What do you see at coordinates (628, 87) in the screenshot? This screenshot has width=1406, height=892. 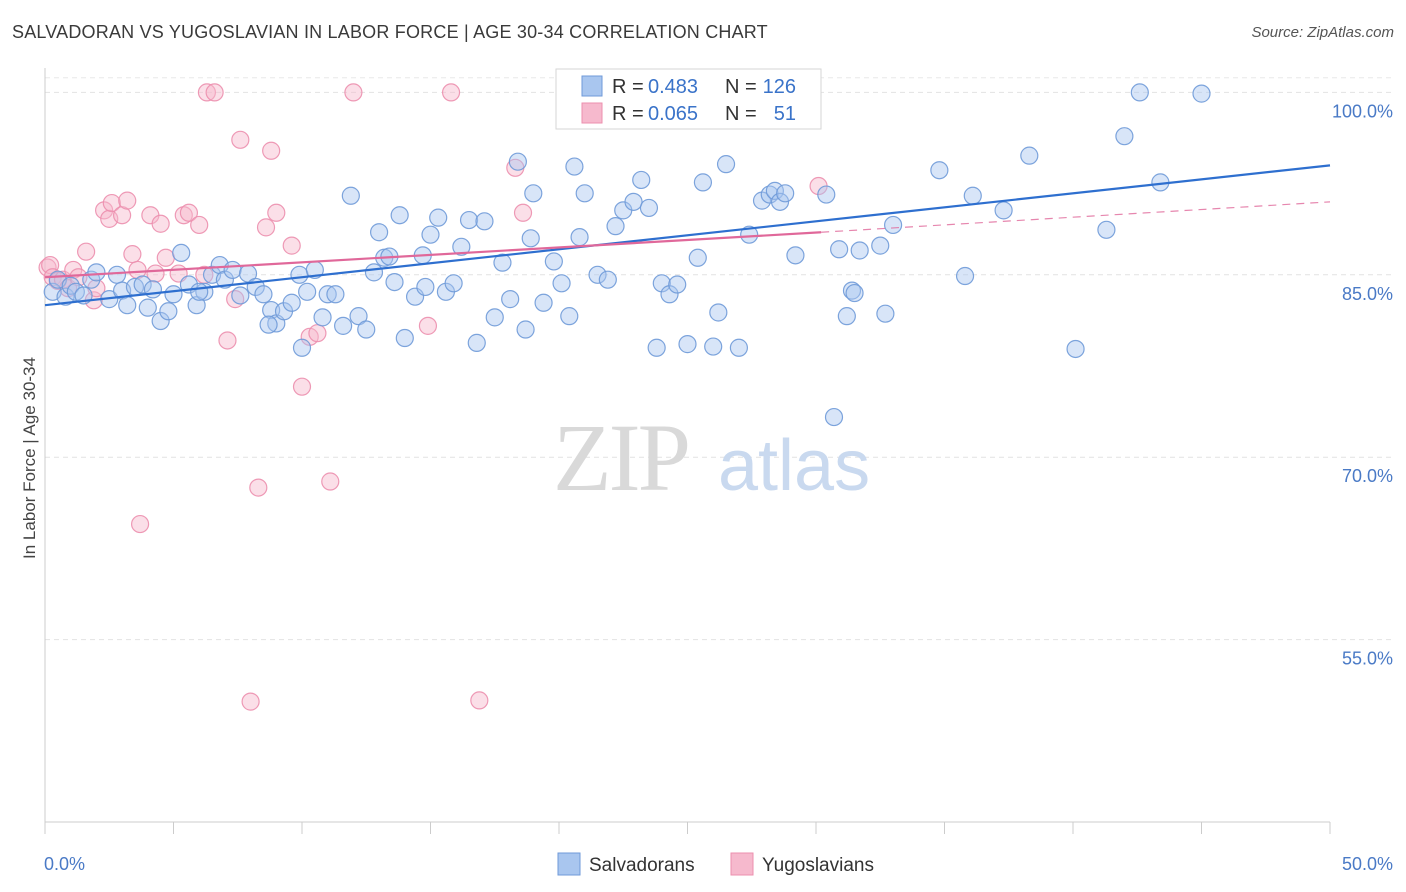 I see `legend-r-label-1: R =` at bounding box center [628, 87].